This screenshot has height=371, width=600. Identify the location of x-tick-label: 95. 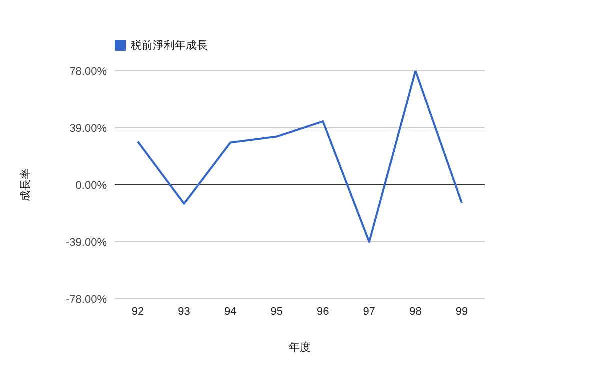
(276, 312).